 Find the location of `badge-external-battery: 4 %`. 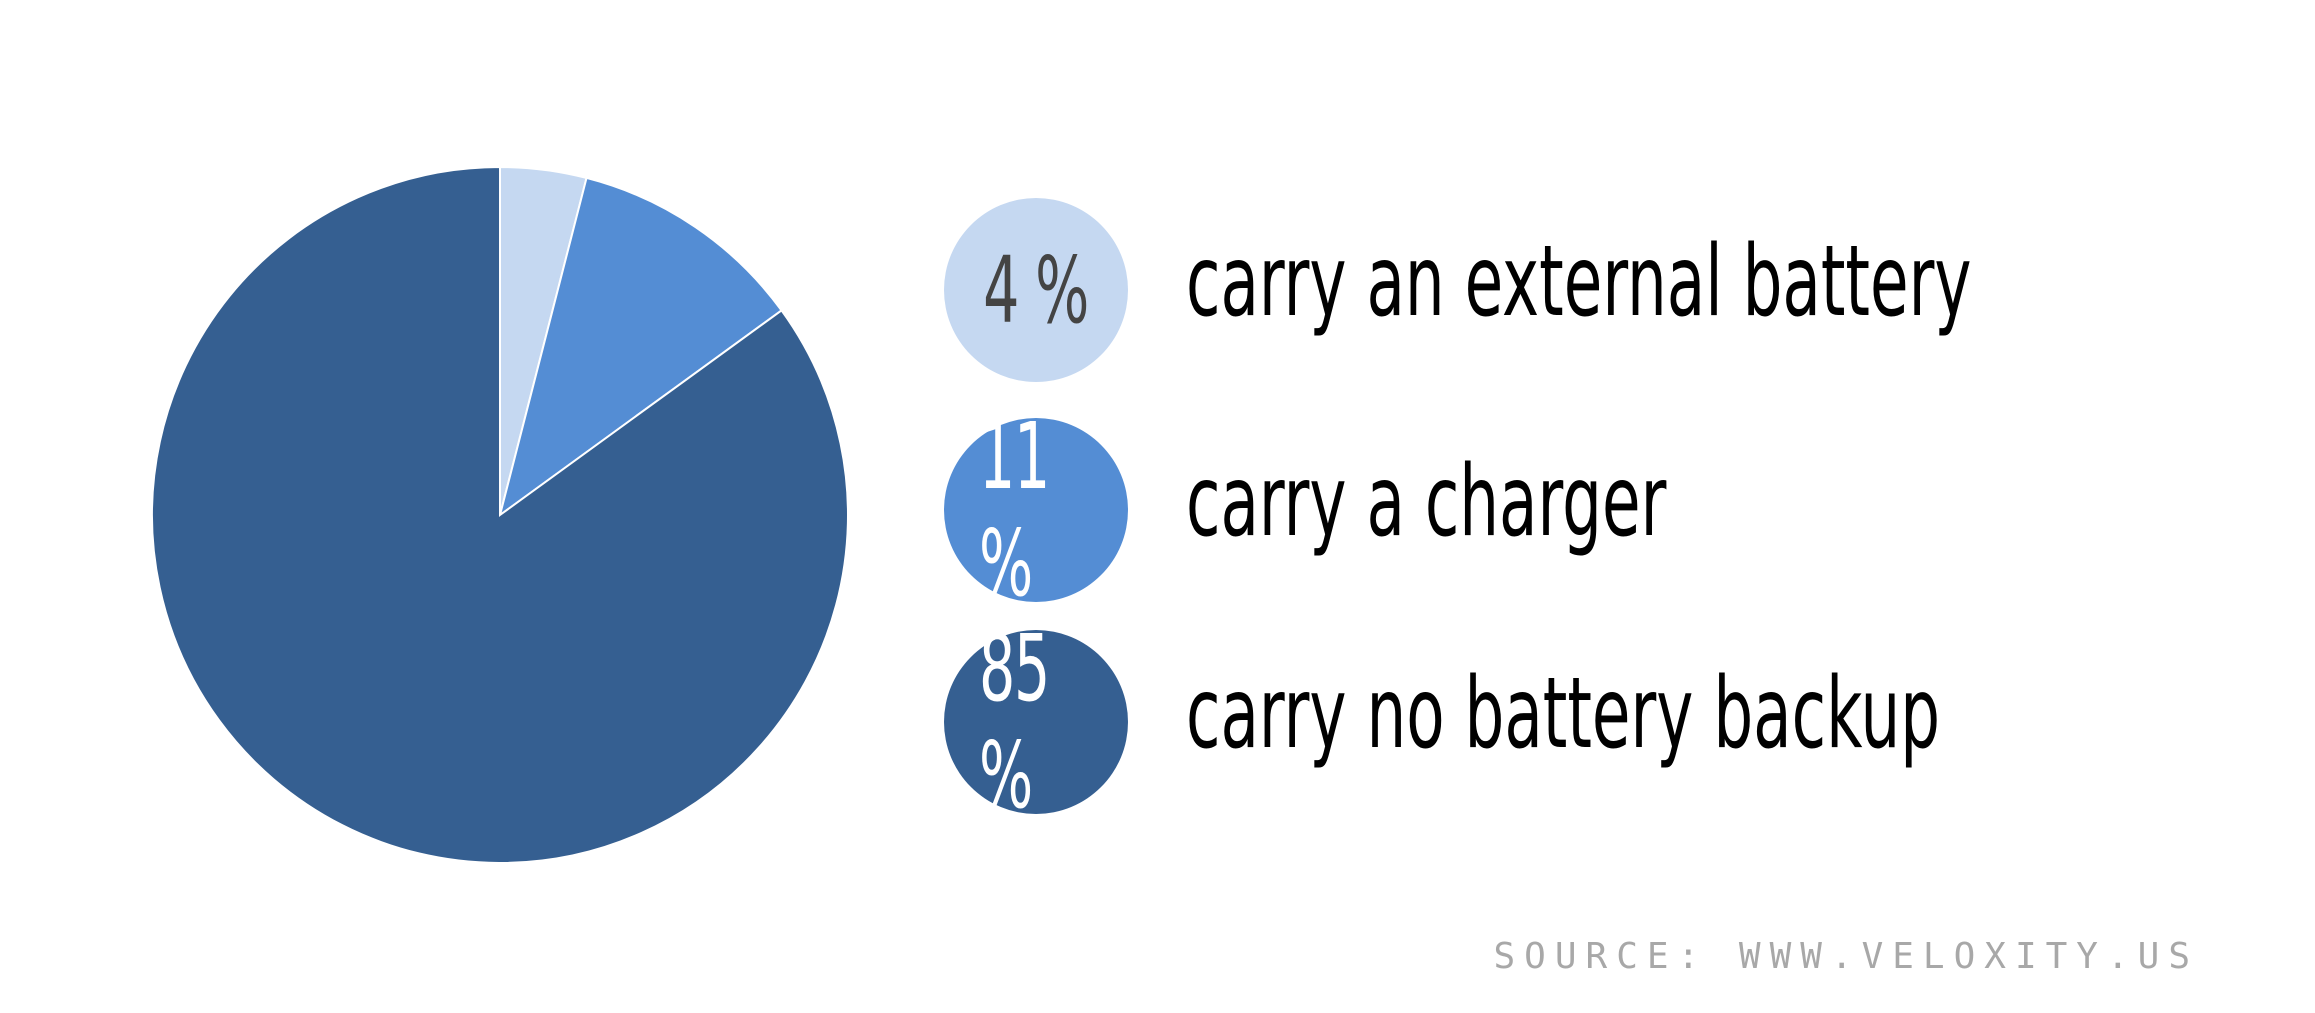

badge-external-battery: 4 % is located at coordinates (1036, 290).